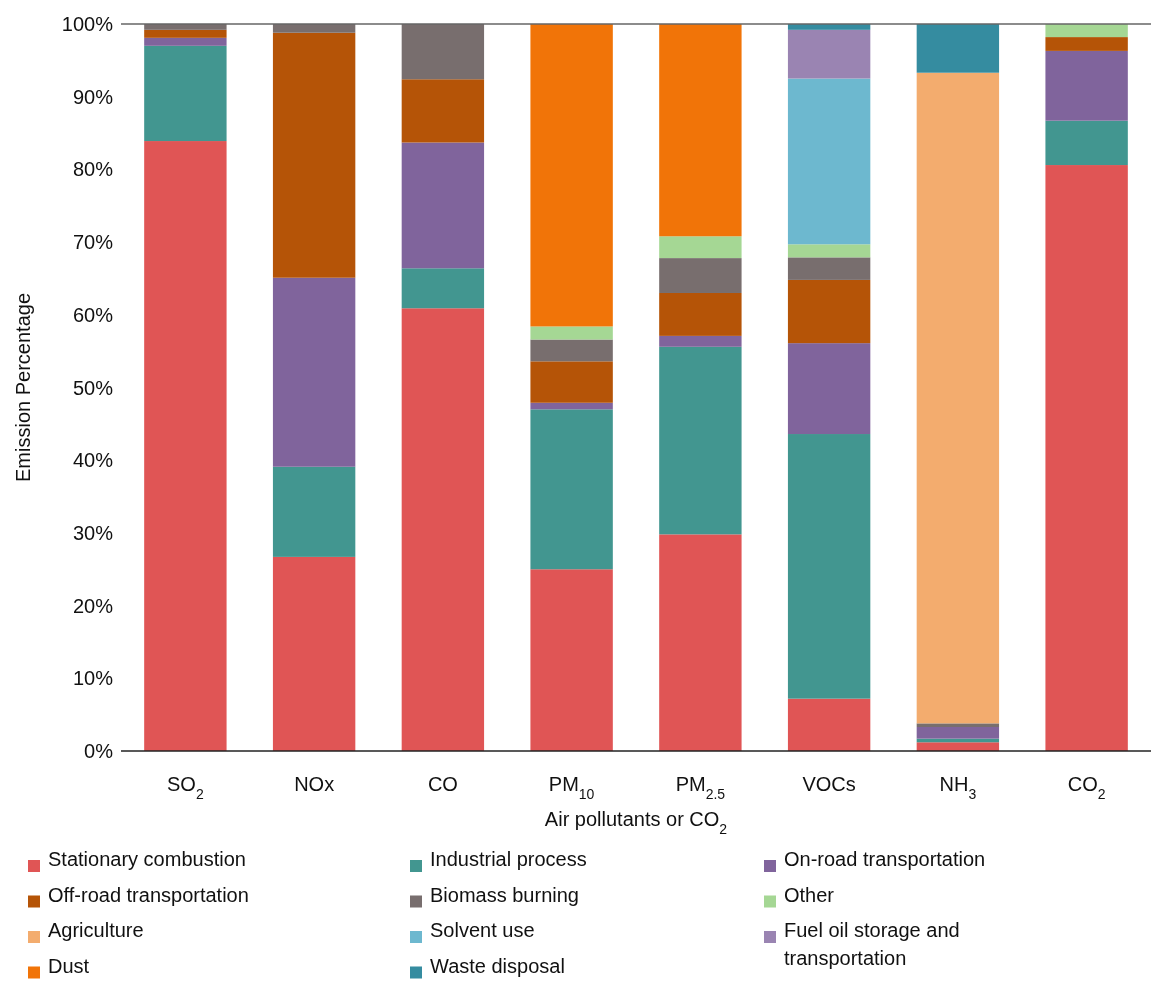  Describe the element at coordinates (497, 965) in the screenshot. I see `legend-label: Waste disposal` at that location.